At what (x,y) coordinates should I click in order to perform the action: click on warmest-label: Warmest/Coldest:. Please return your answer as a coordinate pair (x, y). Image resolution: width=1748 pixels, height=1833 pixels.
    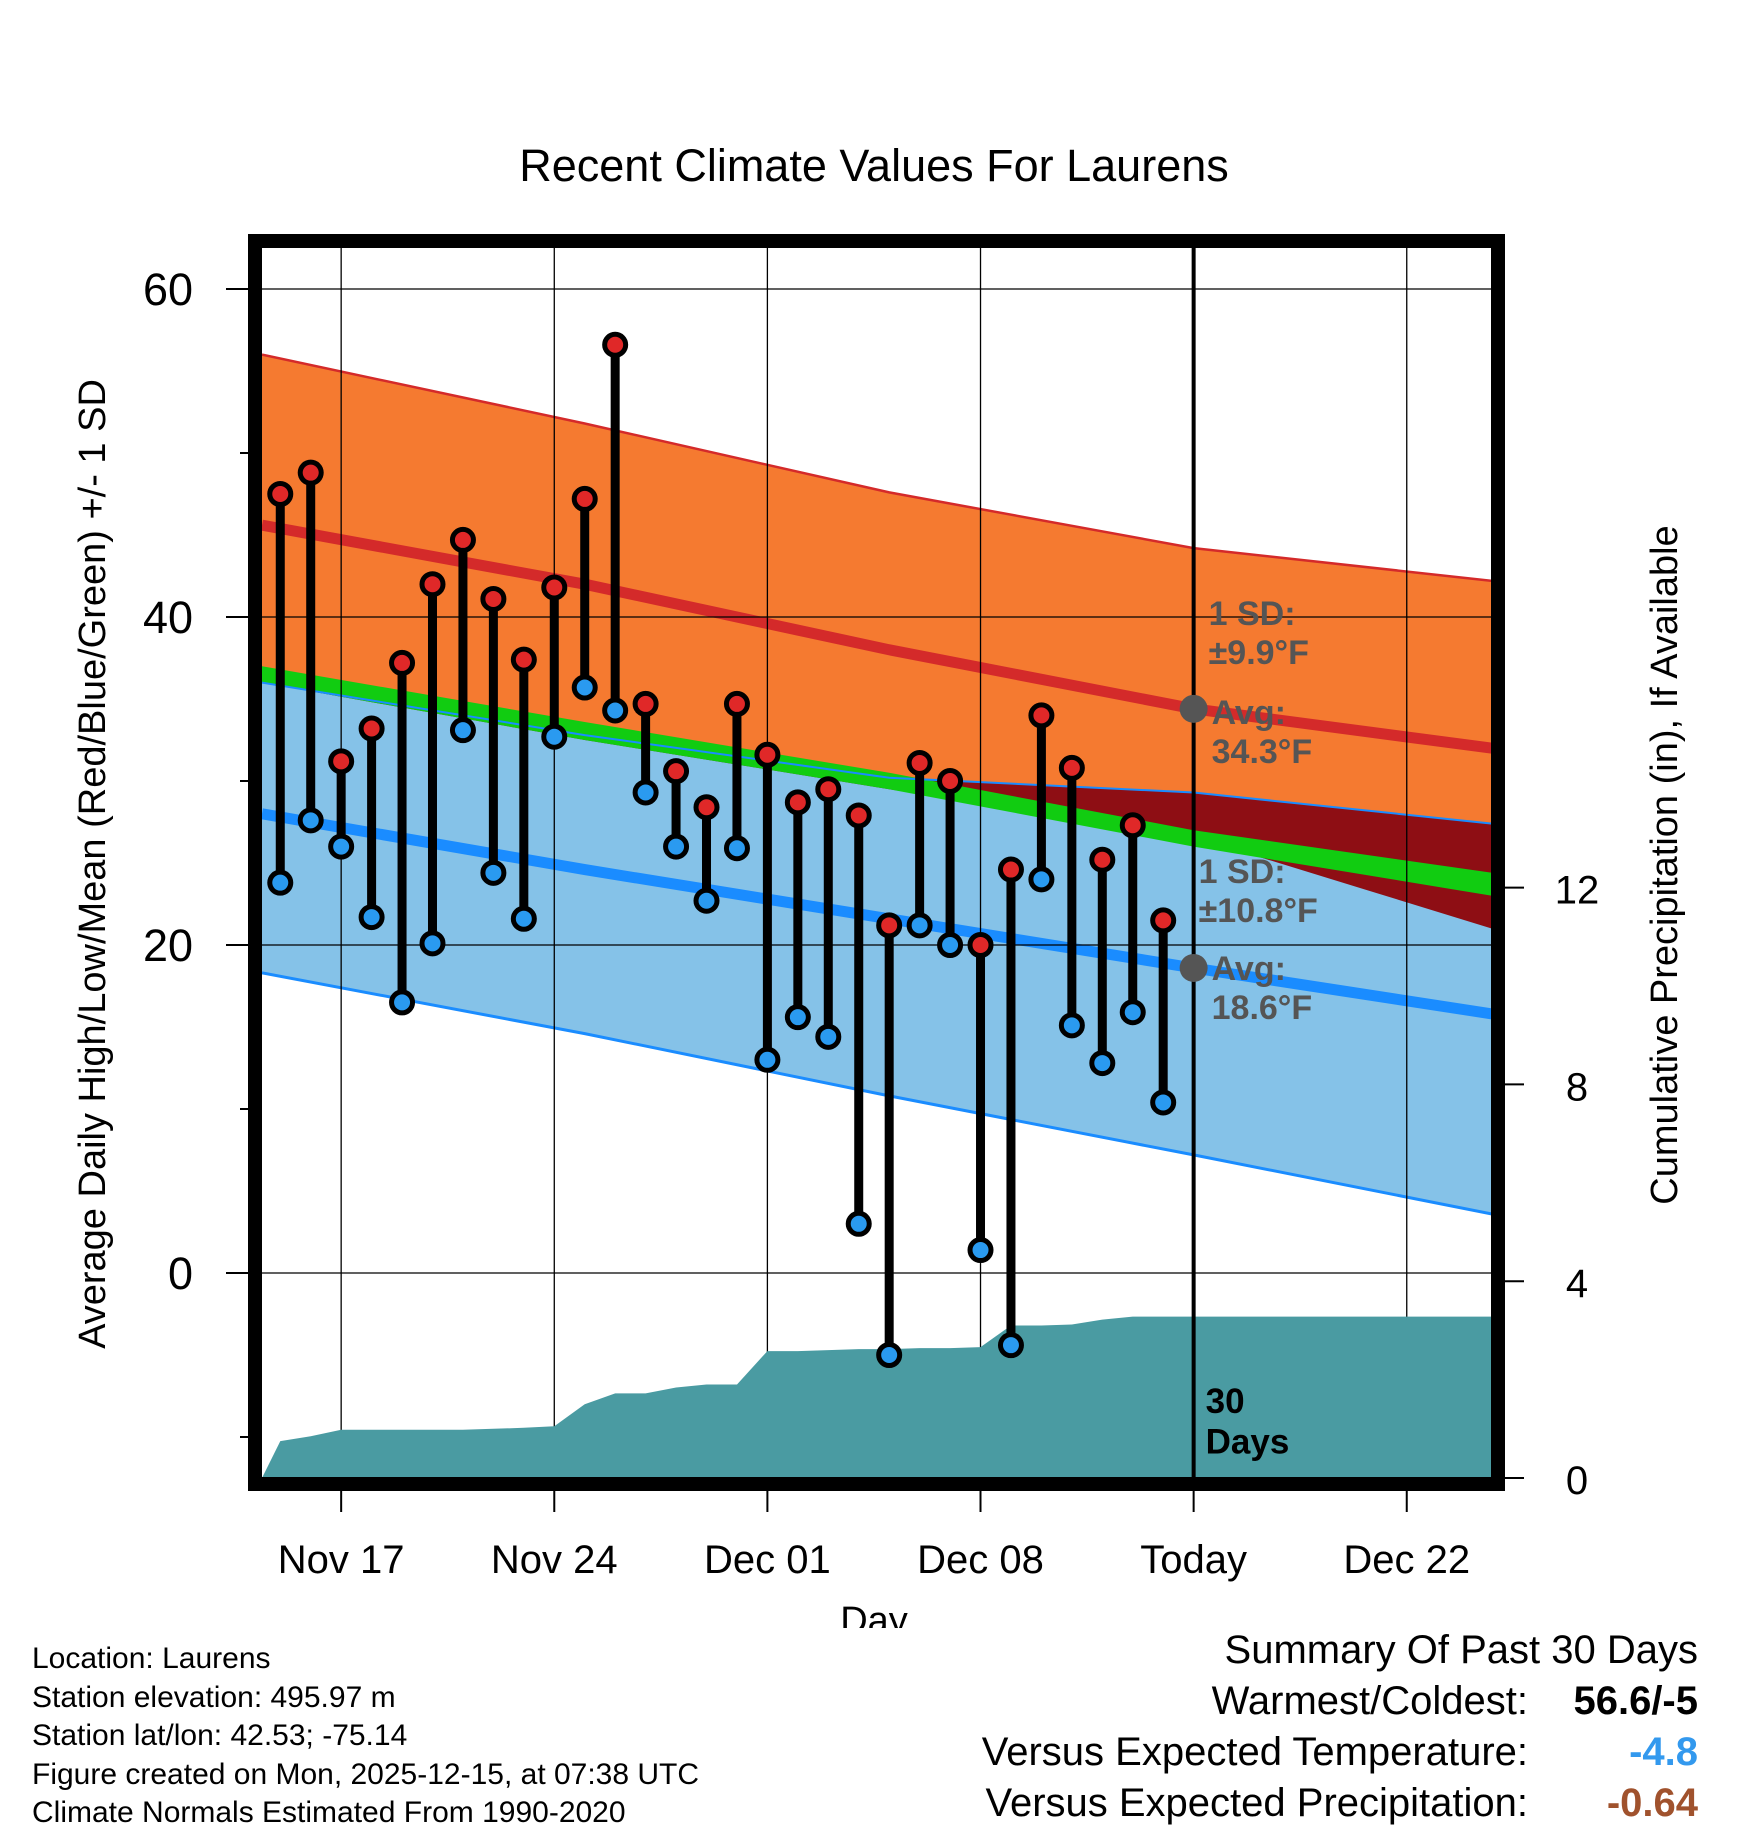
    Looking at the image, I should click on (1369, 1701).